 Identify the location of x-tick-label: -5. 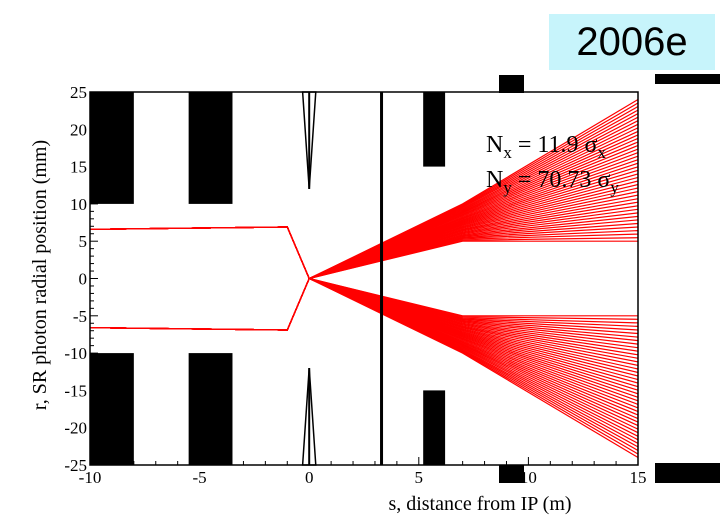
(200, 477).